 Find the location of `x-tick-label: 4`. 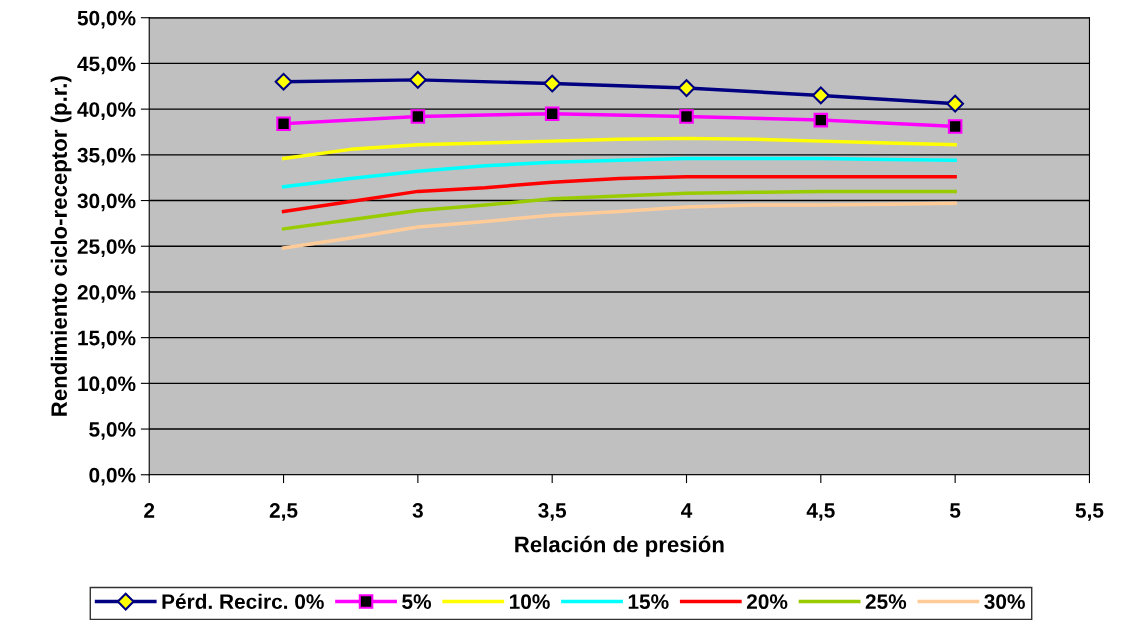

x-tick-label: 4 is located at coordinates (687, 510).